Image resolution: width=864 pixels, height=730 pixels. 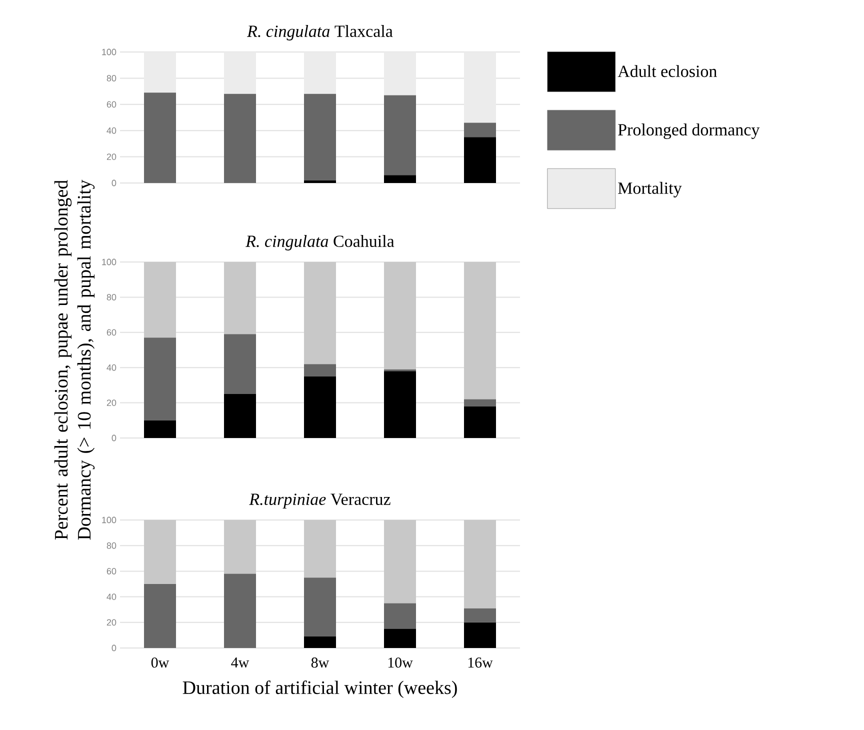 I want to click on legend-label: Adult eclosion, so click(x=667, y=71).